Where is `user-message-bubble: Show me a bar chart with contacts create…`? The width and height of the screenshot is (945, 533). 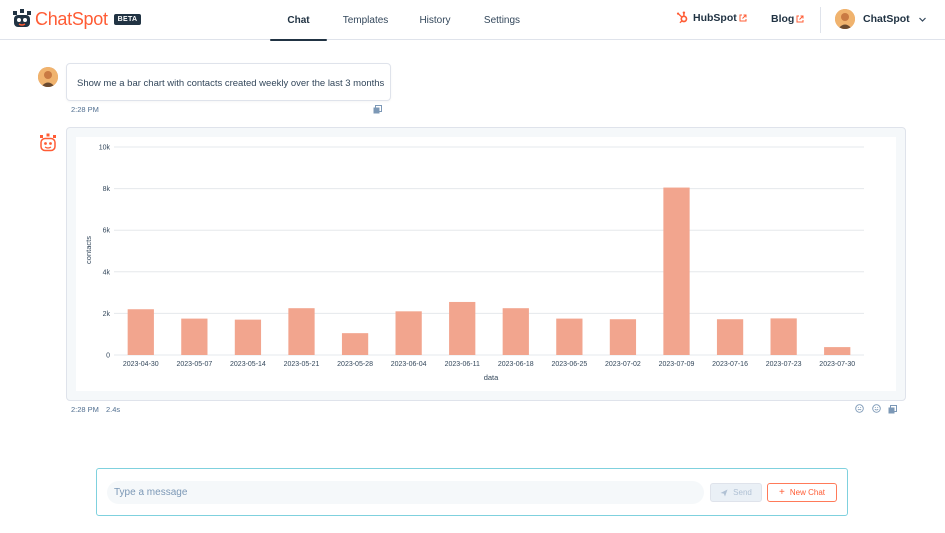 user-message-bubble: Show me a bar chart with contacts create… is located at coordinates (228, 82).